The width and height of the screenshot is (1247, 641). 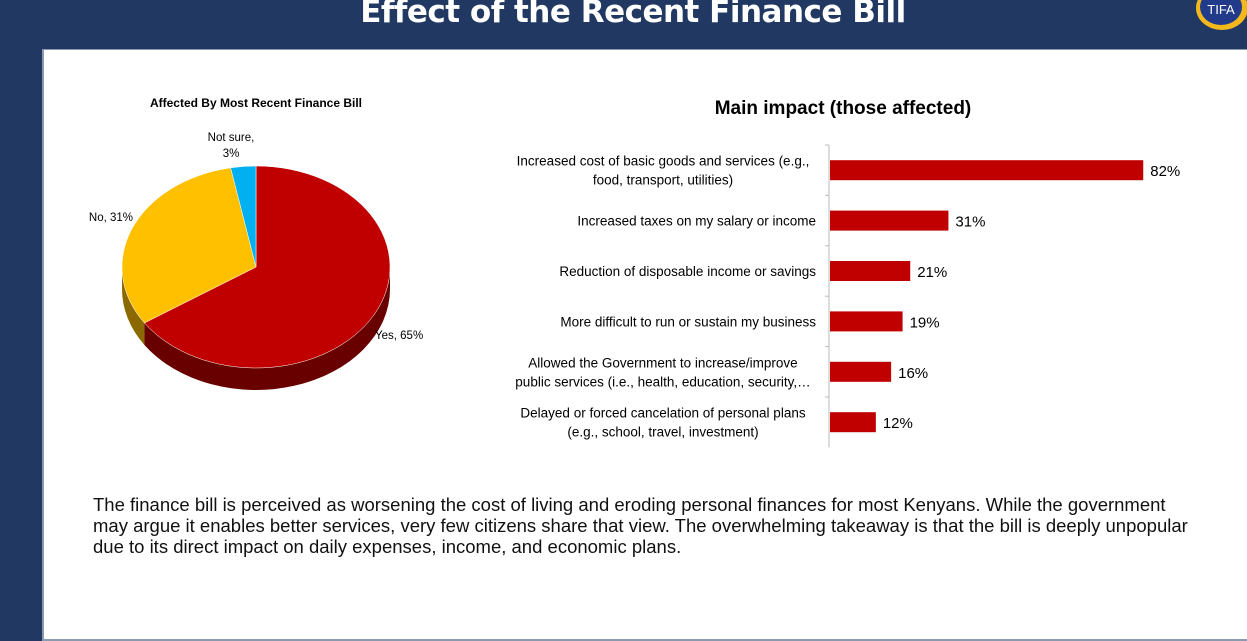 I want to click on pie-slice-yes, so click(x=267, y=267).